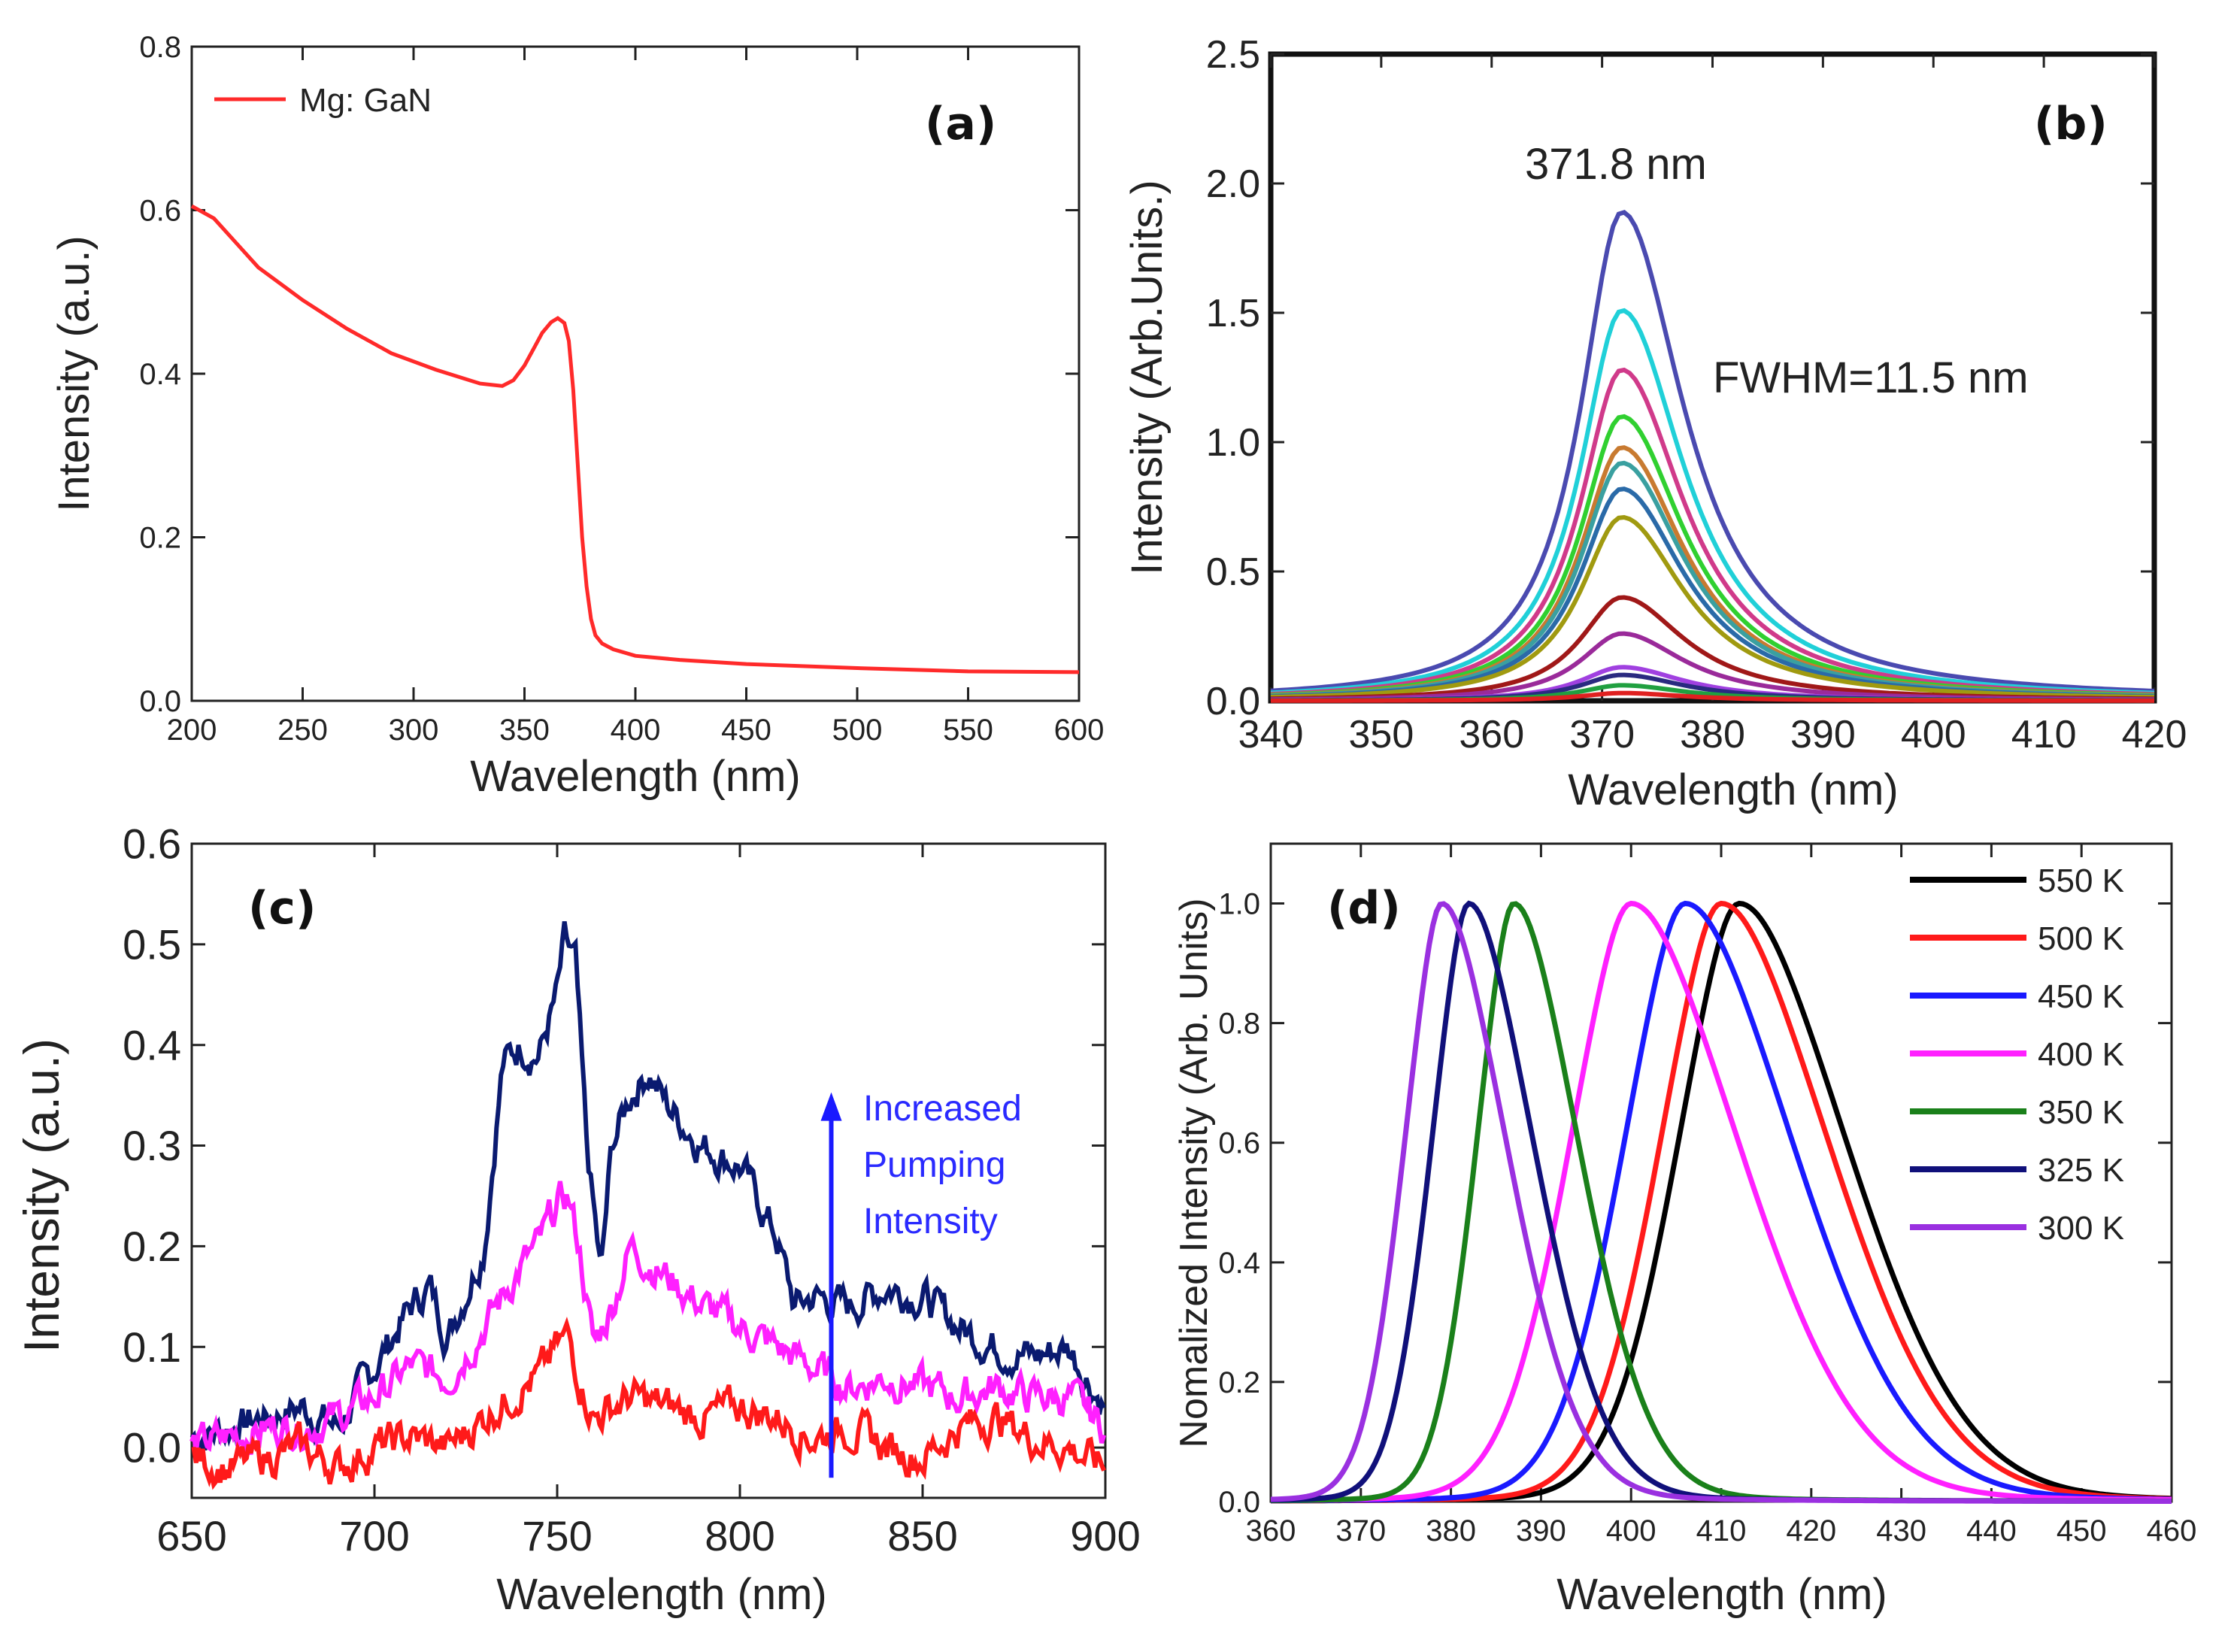  Describe the element at coordinates (831, 1106) in the screenshot. I see `panel-c-arrow-head` at that location.